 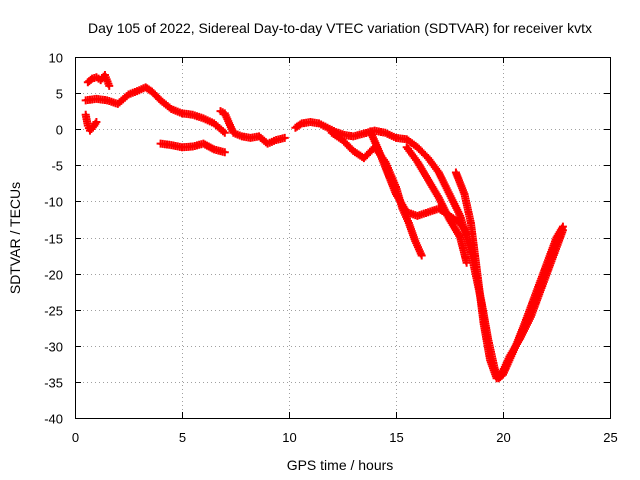 I want to click on x-tick-label: 5, so click(x=182, y=437).